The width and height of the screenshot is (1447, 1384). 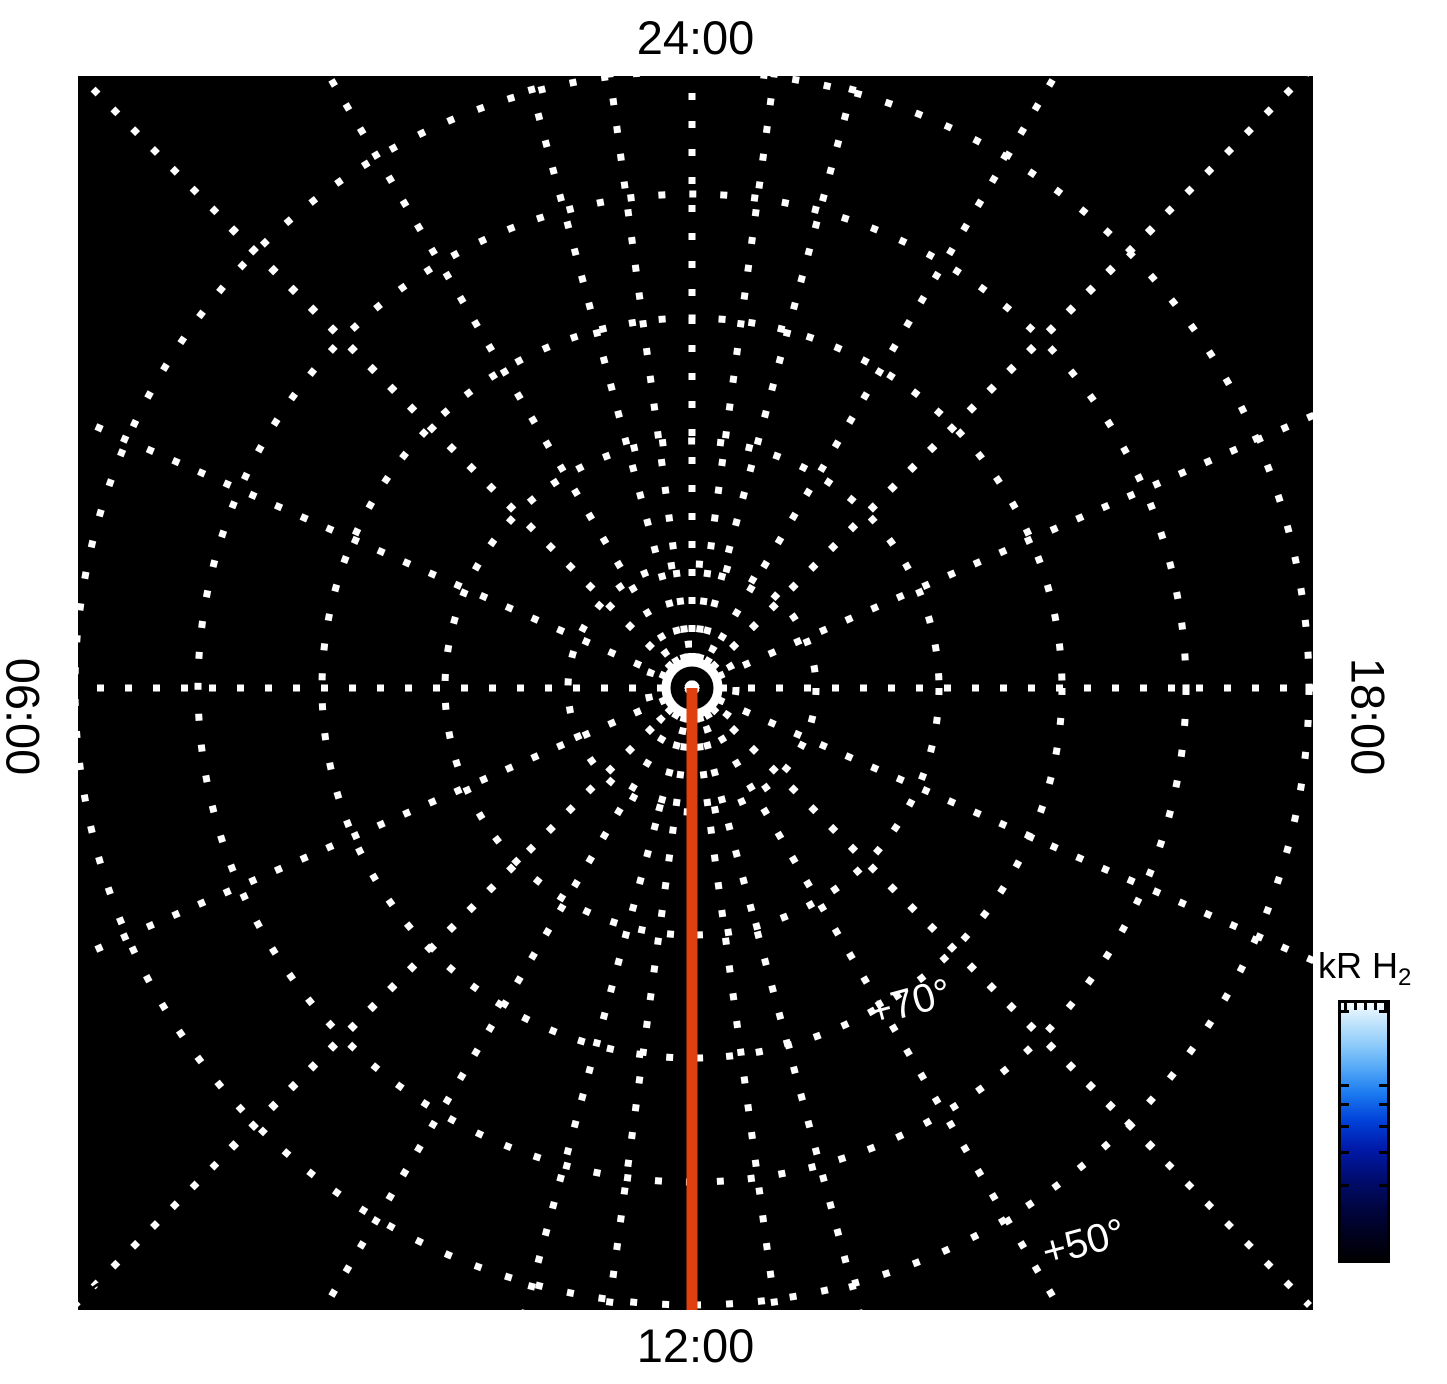 What do you see at coordinates (1364, 1131) in the screenshot?
I see `colorbar-gradient` at bounding box center [1364, 1131].